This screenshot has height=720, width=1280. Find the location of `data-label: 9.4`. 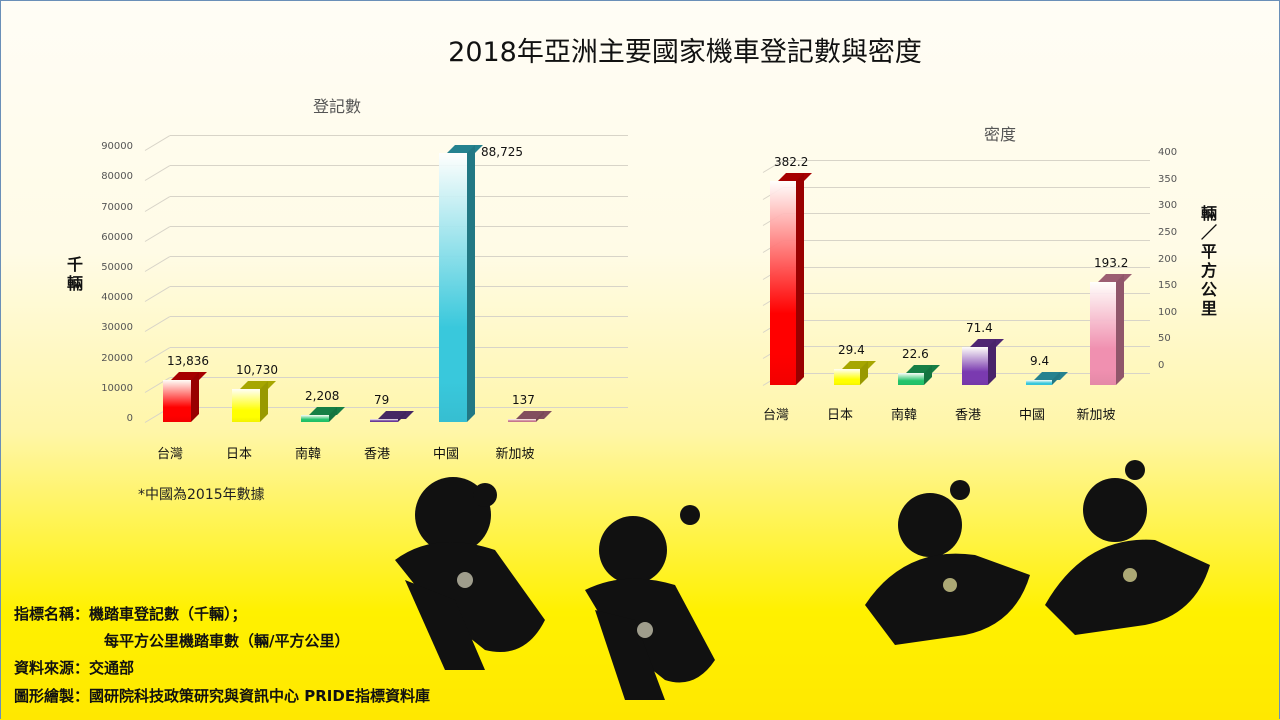

data-label: 9.4 is located at coordinates (1040, 360).